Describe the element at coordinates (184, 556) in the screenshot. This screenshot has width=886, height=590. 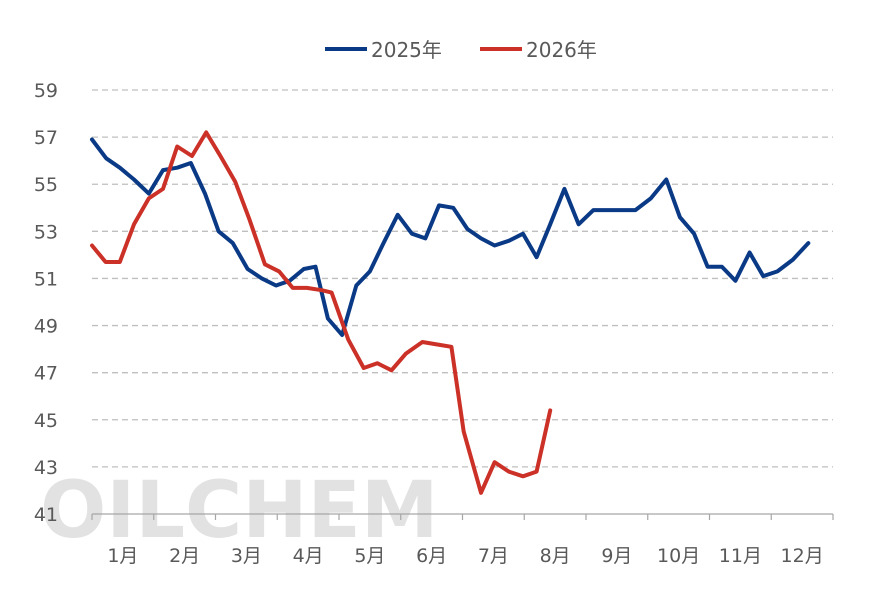
I see `x-tick-label: 2月` at that location.